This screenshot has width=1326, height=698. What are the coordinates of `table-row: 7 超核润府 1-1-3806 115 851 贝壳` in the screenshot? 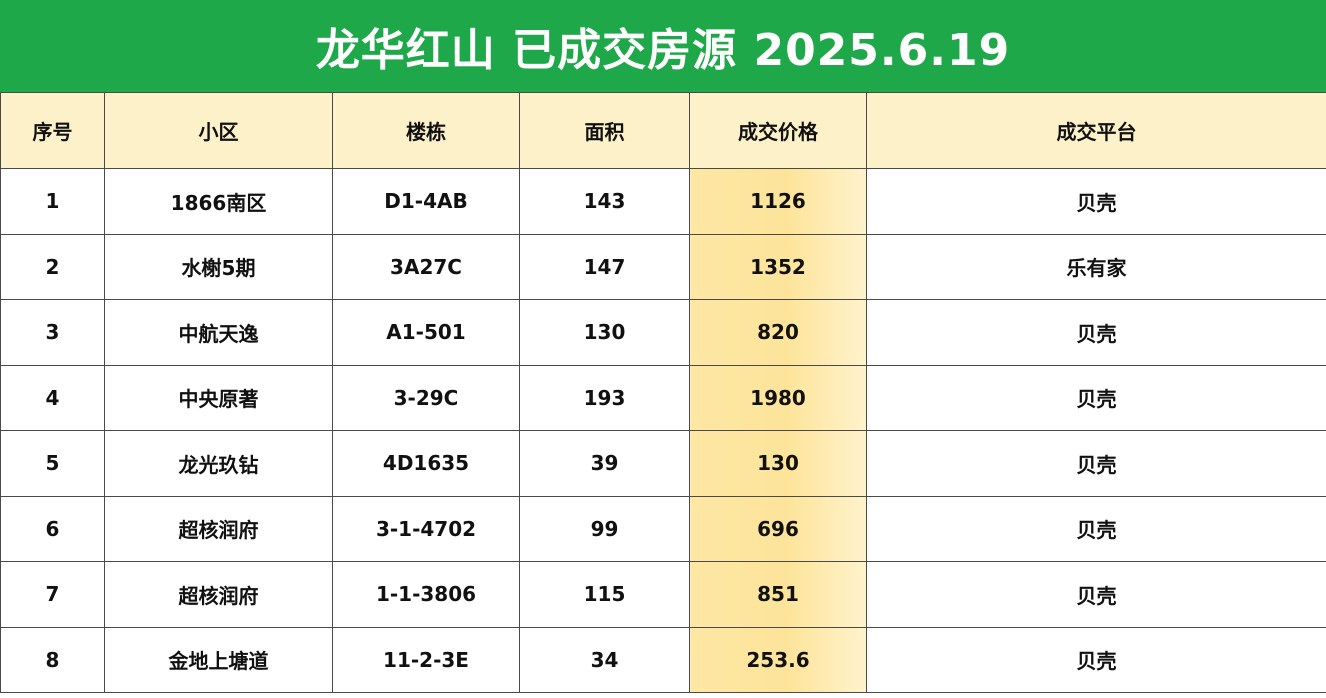 It's located at (663, 594).